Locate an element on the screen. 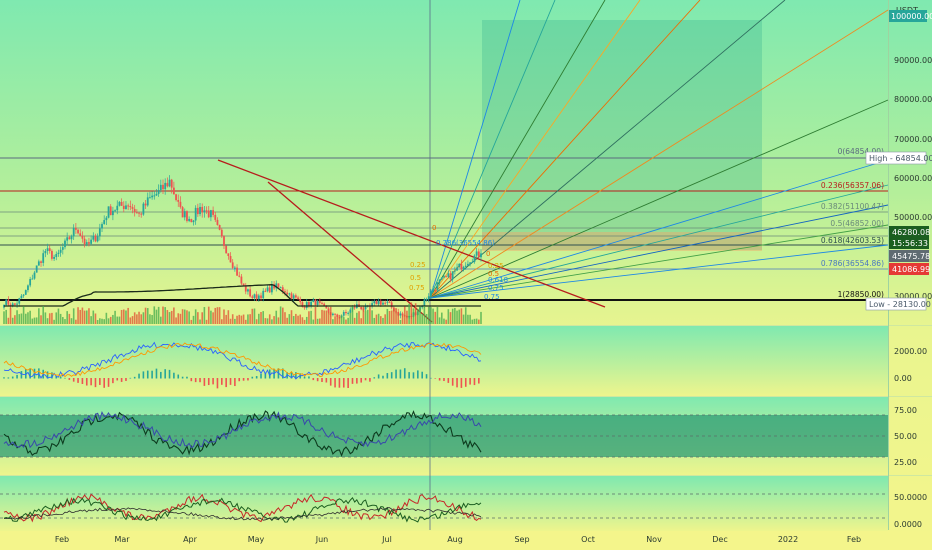 This screenshot has height=554, width=932. price-tick: 70000.00 is located at coordinates (913, 139).